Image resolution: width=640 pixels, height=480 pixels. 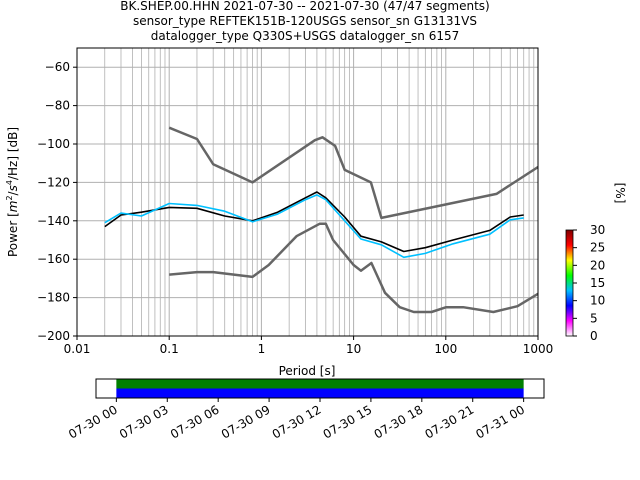 I want to click on colorbar-label: [%], so click(x=620, y=193).